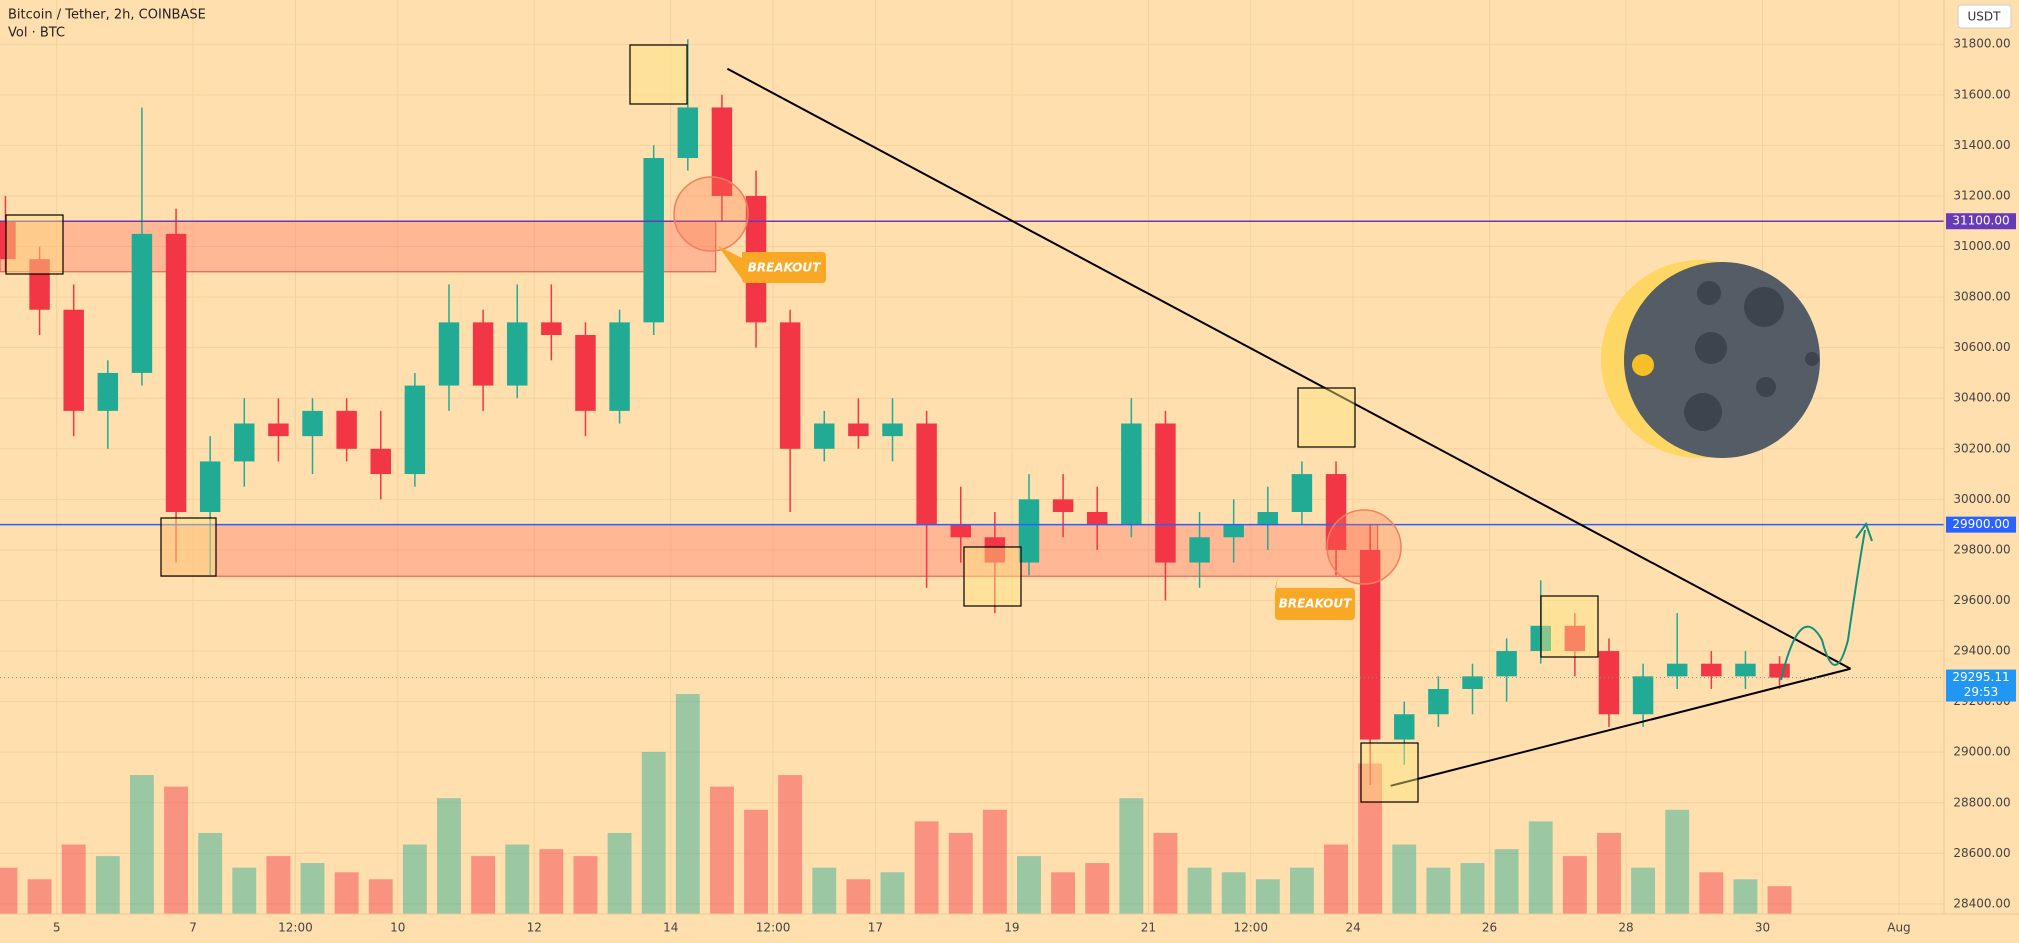 This screenshot has height=943, width=2019. I want to click on moon-icon, so click(1710, 359).